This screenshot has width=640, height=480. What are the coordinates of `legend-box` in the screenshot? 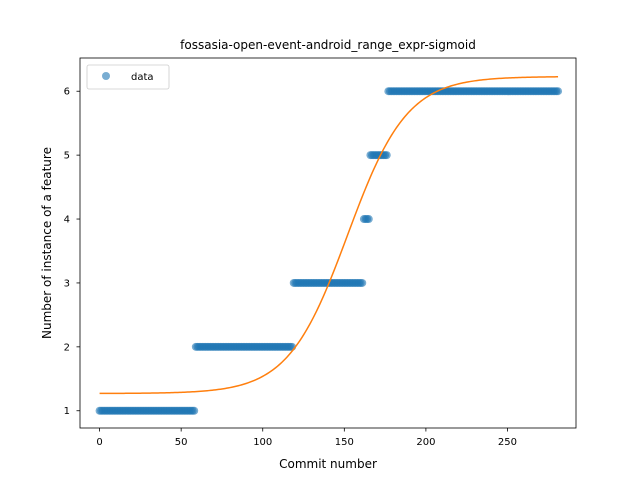 It's located at (128, 77).